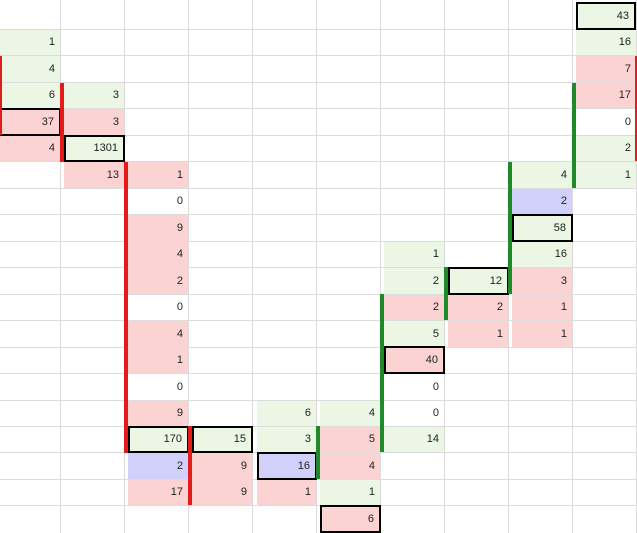 Image resolution: width=637 pixels, height=533 pixels. Describe the element at coordinates (542, 228) in the screenshot. I see `cell-highlighted: 58` at that location.